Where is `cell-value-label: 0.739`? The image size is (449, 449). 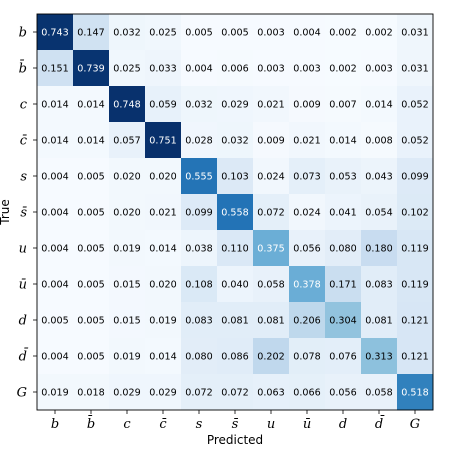
cell-value-label: 0.739 is located at coordinates (90, 68).